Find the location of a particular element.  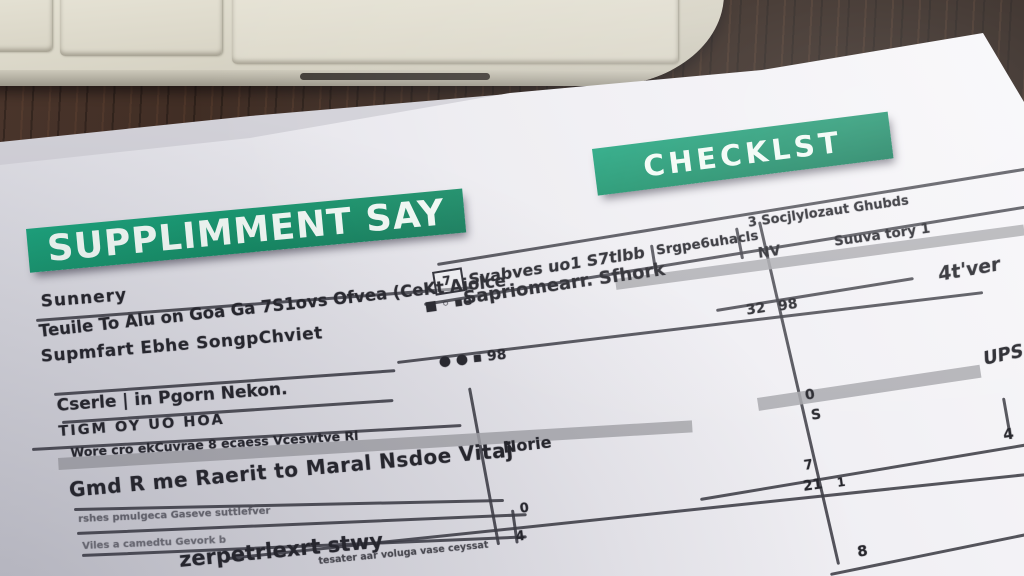

laptop-edge is located at coordinates (362, 43).